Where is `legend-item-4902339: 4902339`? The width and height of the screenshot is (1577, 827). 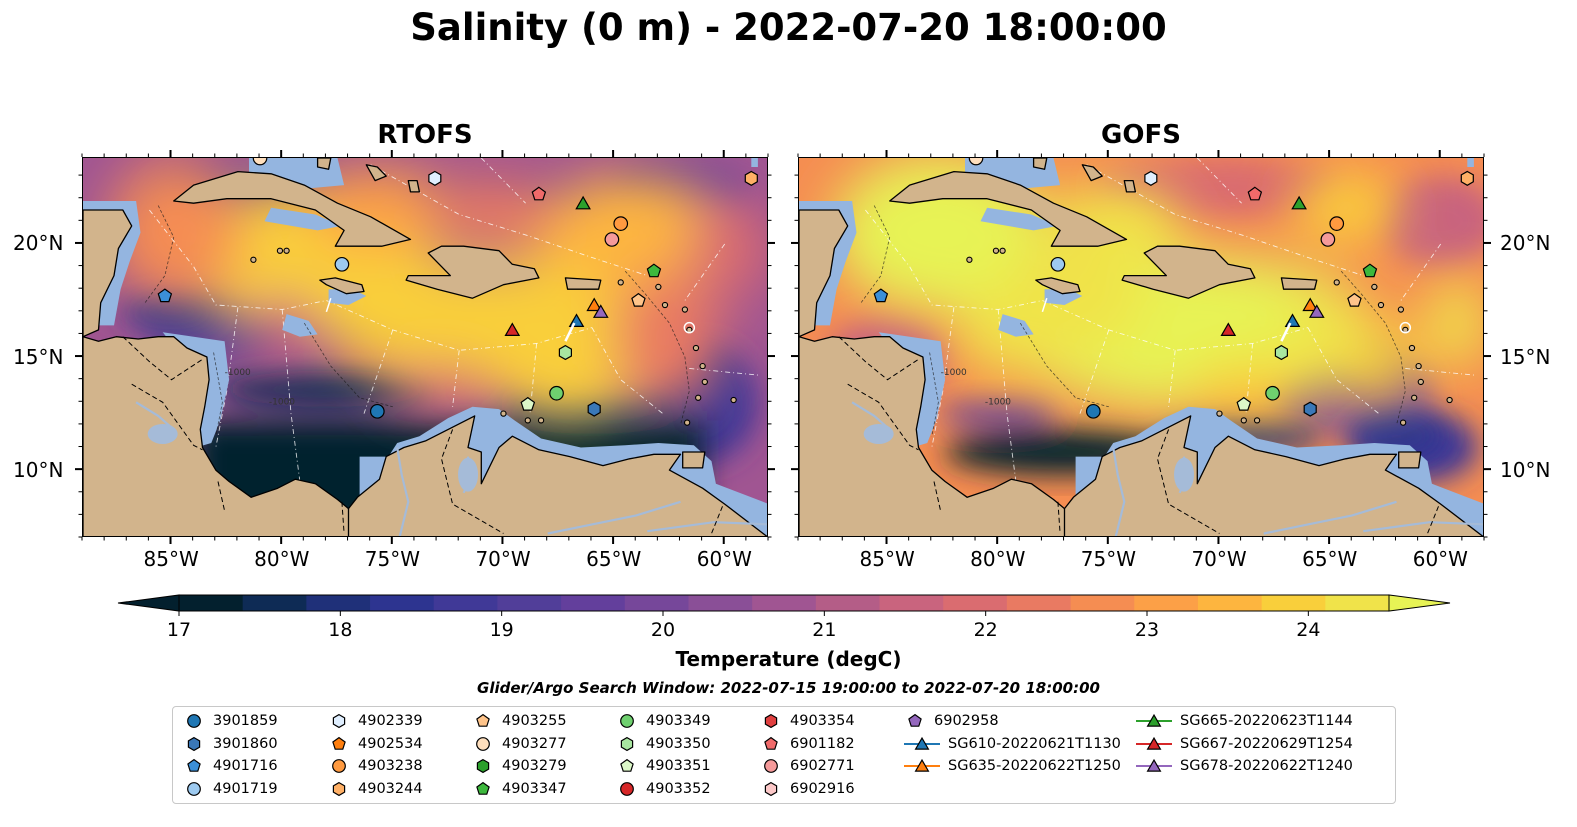
legend-item-4902339: 4902339 is located at coordinates (375, 721).